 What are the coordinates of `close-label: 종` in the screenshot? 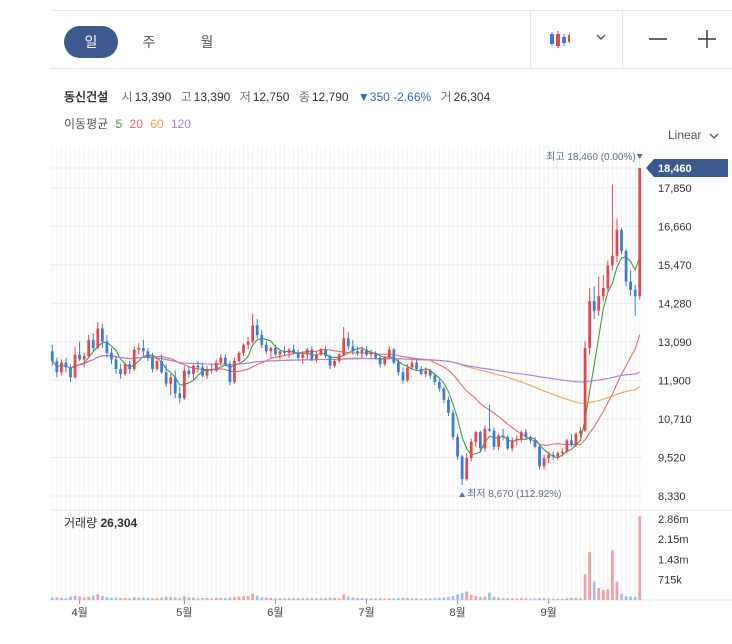 It's located at (304, 97).